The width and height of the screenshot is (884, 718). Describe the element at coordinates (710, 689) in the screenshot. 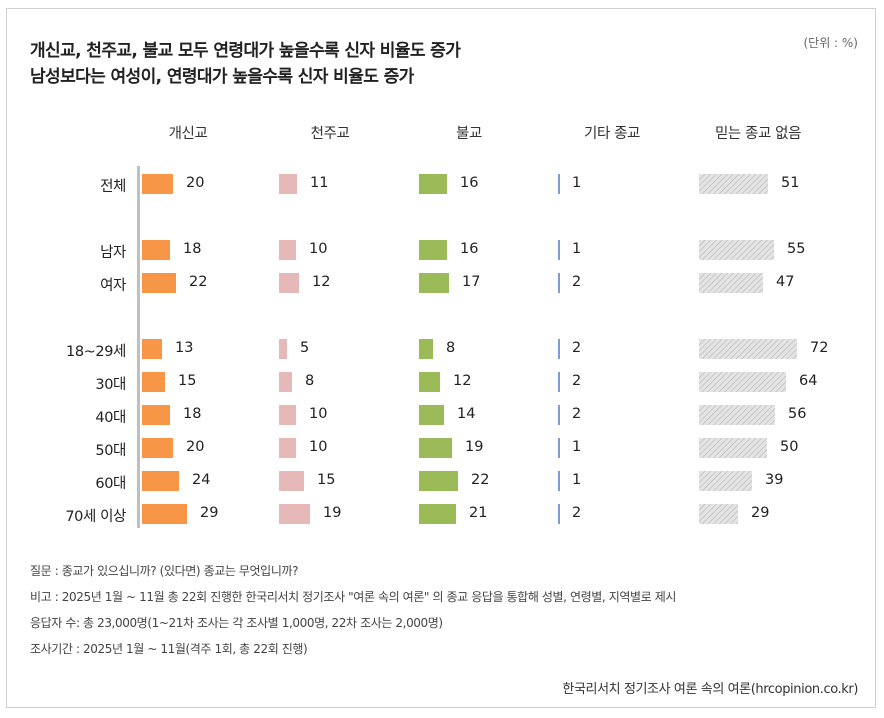

I see `source-credit: 한국리서치 정기조사 여론 속의 여론(hrcopinion.co.kr)` at that location.